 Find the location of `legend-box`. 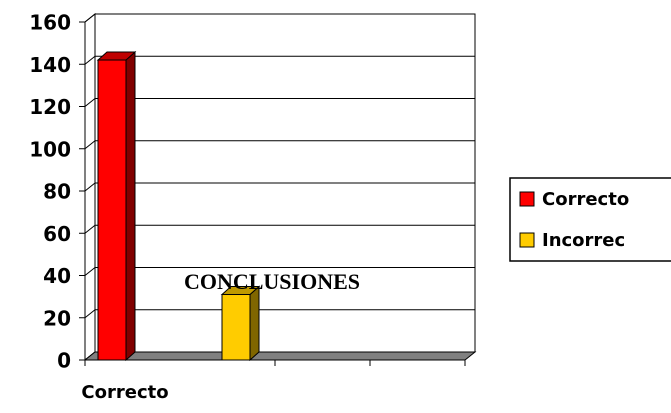

legend-box is located at coordinates (590, 219).